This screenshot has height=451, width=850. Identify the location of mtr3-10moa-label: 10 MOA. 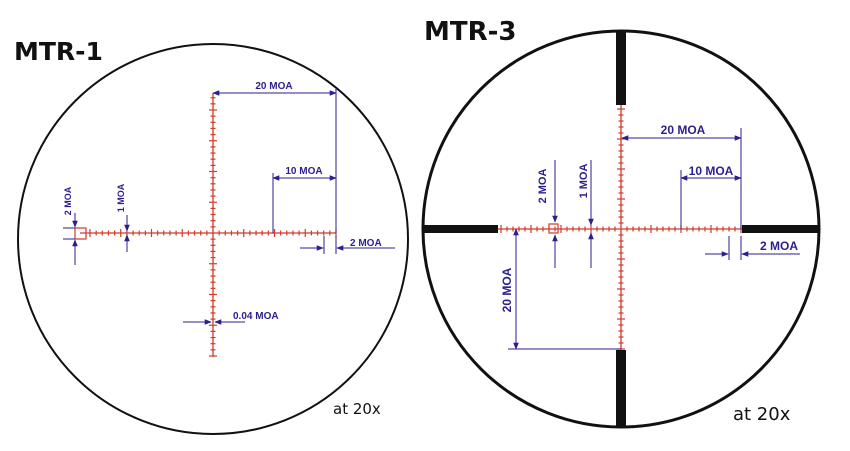
(711, 171).